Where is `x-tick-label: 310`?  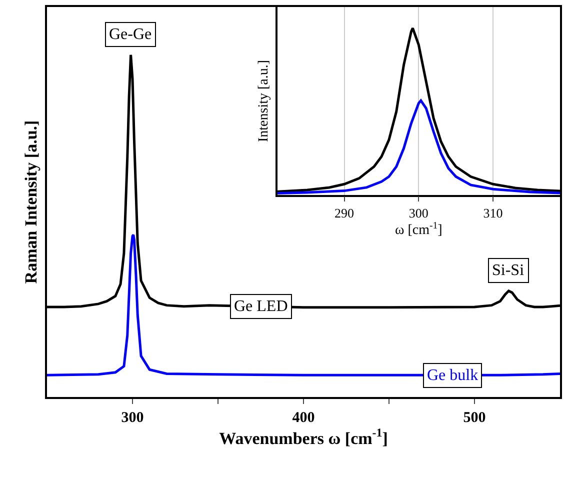 x-tick-label: 310 is located at coordinates (493, 212).